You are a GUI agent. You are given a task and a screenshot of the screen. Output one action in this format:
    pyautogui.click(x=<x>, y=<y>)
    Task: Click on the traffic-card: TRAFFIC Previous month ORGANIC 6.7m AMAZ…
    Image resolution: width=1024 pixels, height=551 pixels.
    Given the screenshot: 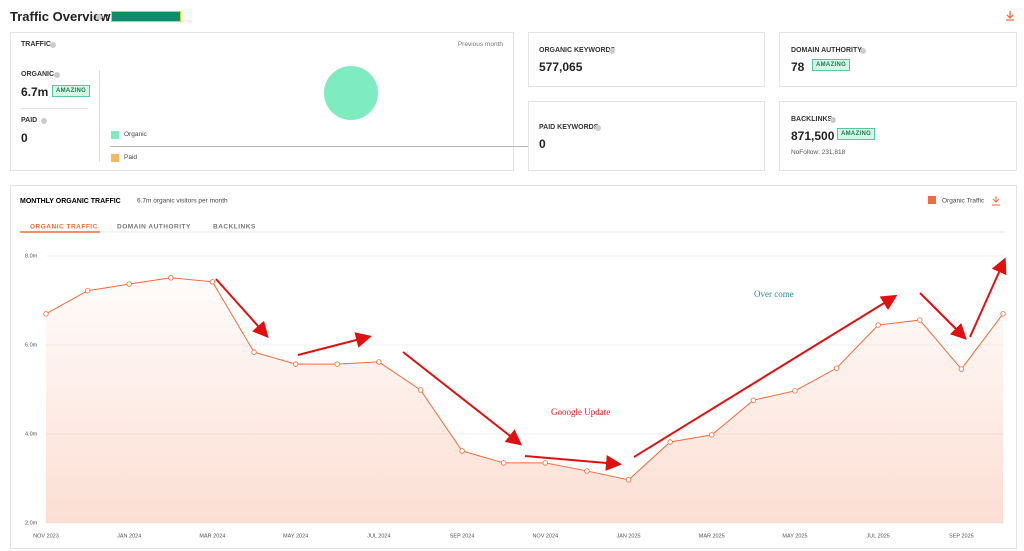 What is the action you would take?
    pyautogui.click(x=262, y=101)
    